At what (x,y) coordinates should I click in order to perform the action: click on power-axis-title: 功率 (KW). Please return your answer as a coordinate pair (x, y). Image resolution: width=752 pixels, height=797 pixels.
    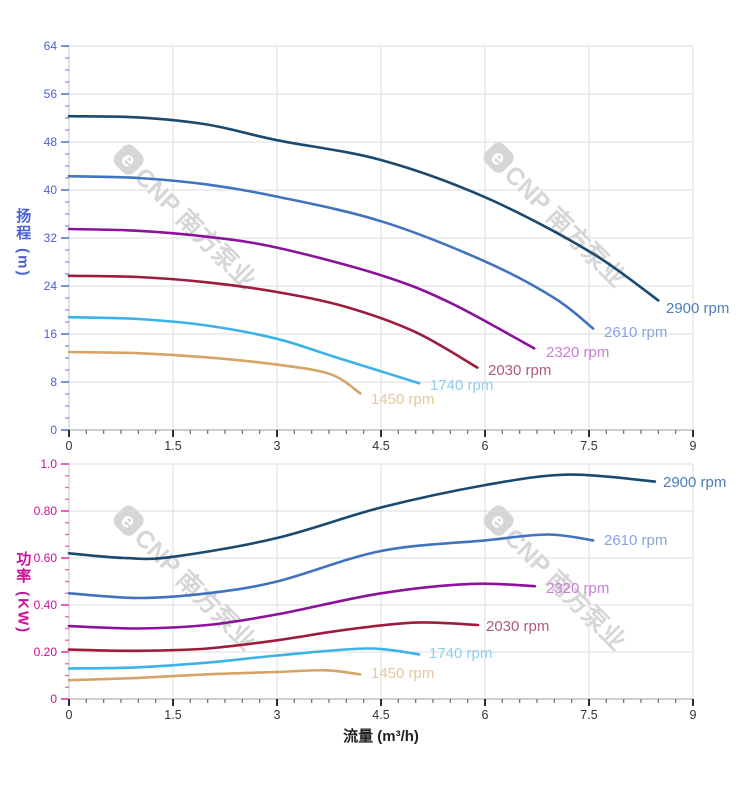
    Looking at the image, I should click on (22, 592).